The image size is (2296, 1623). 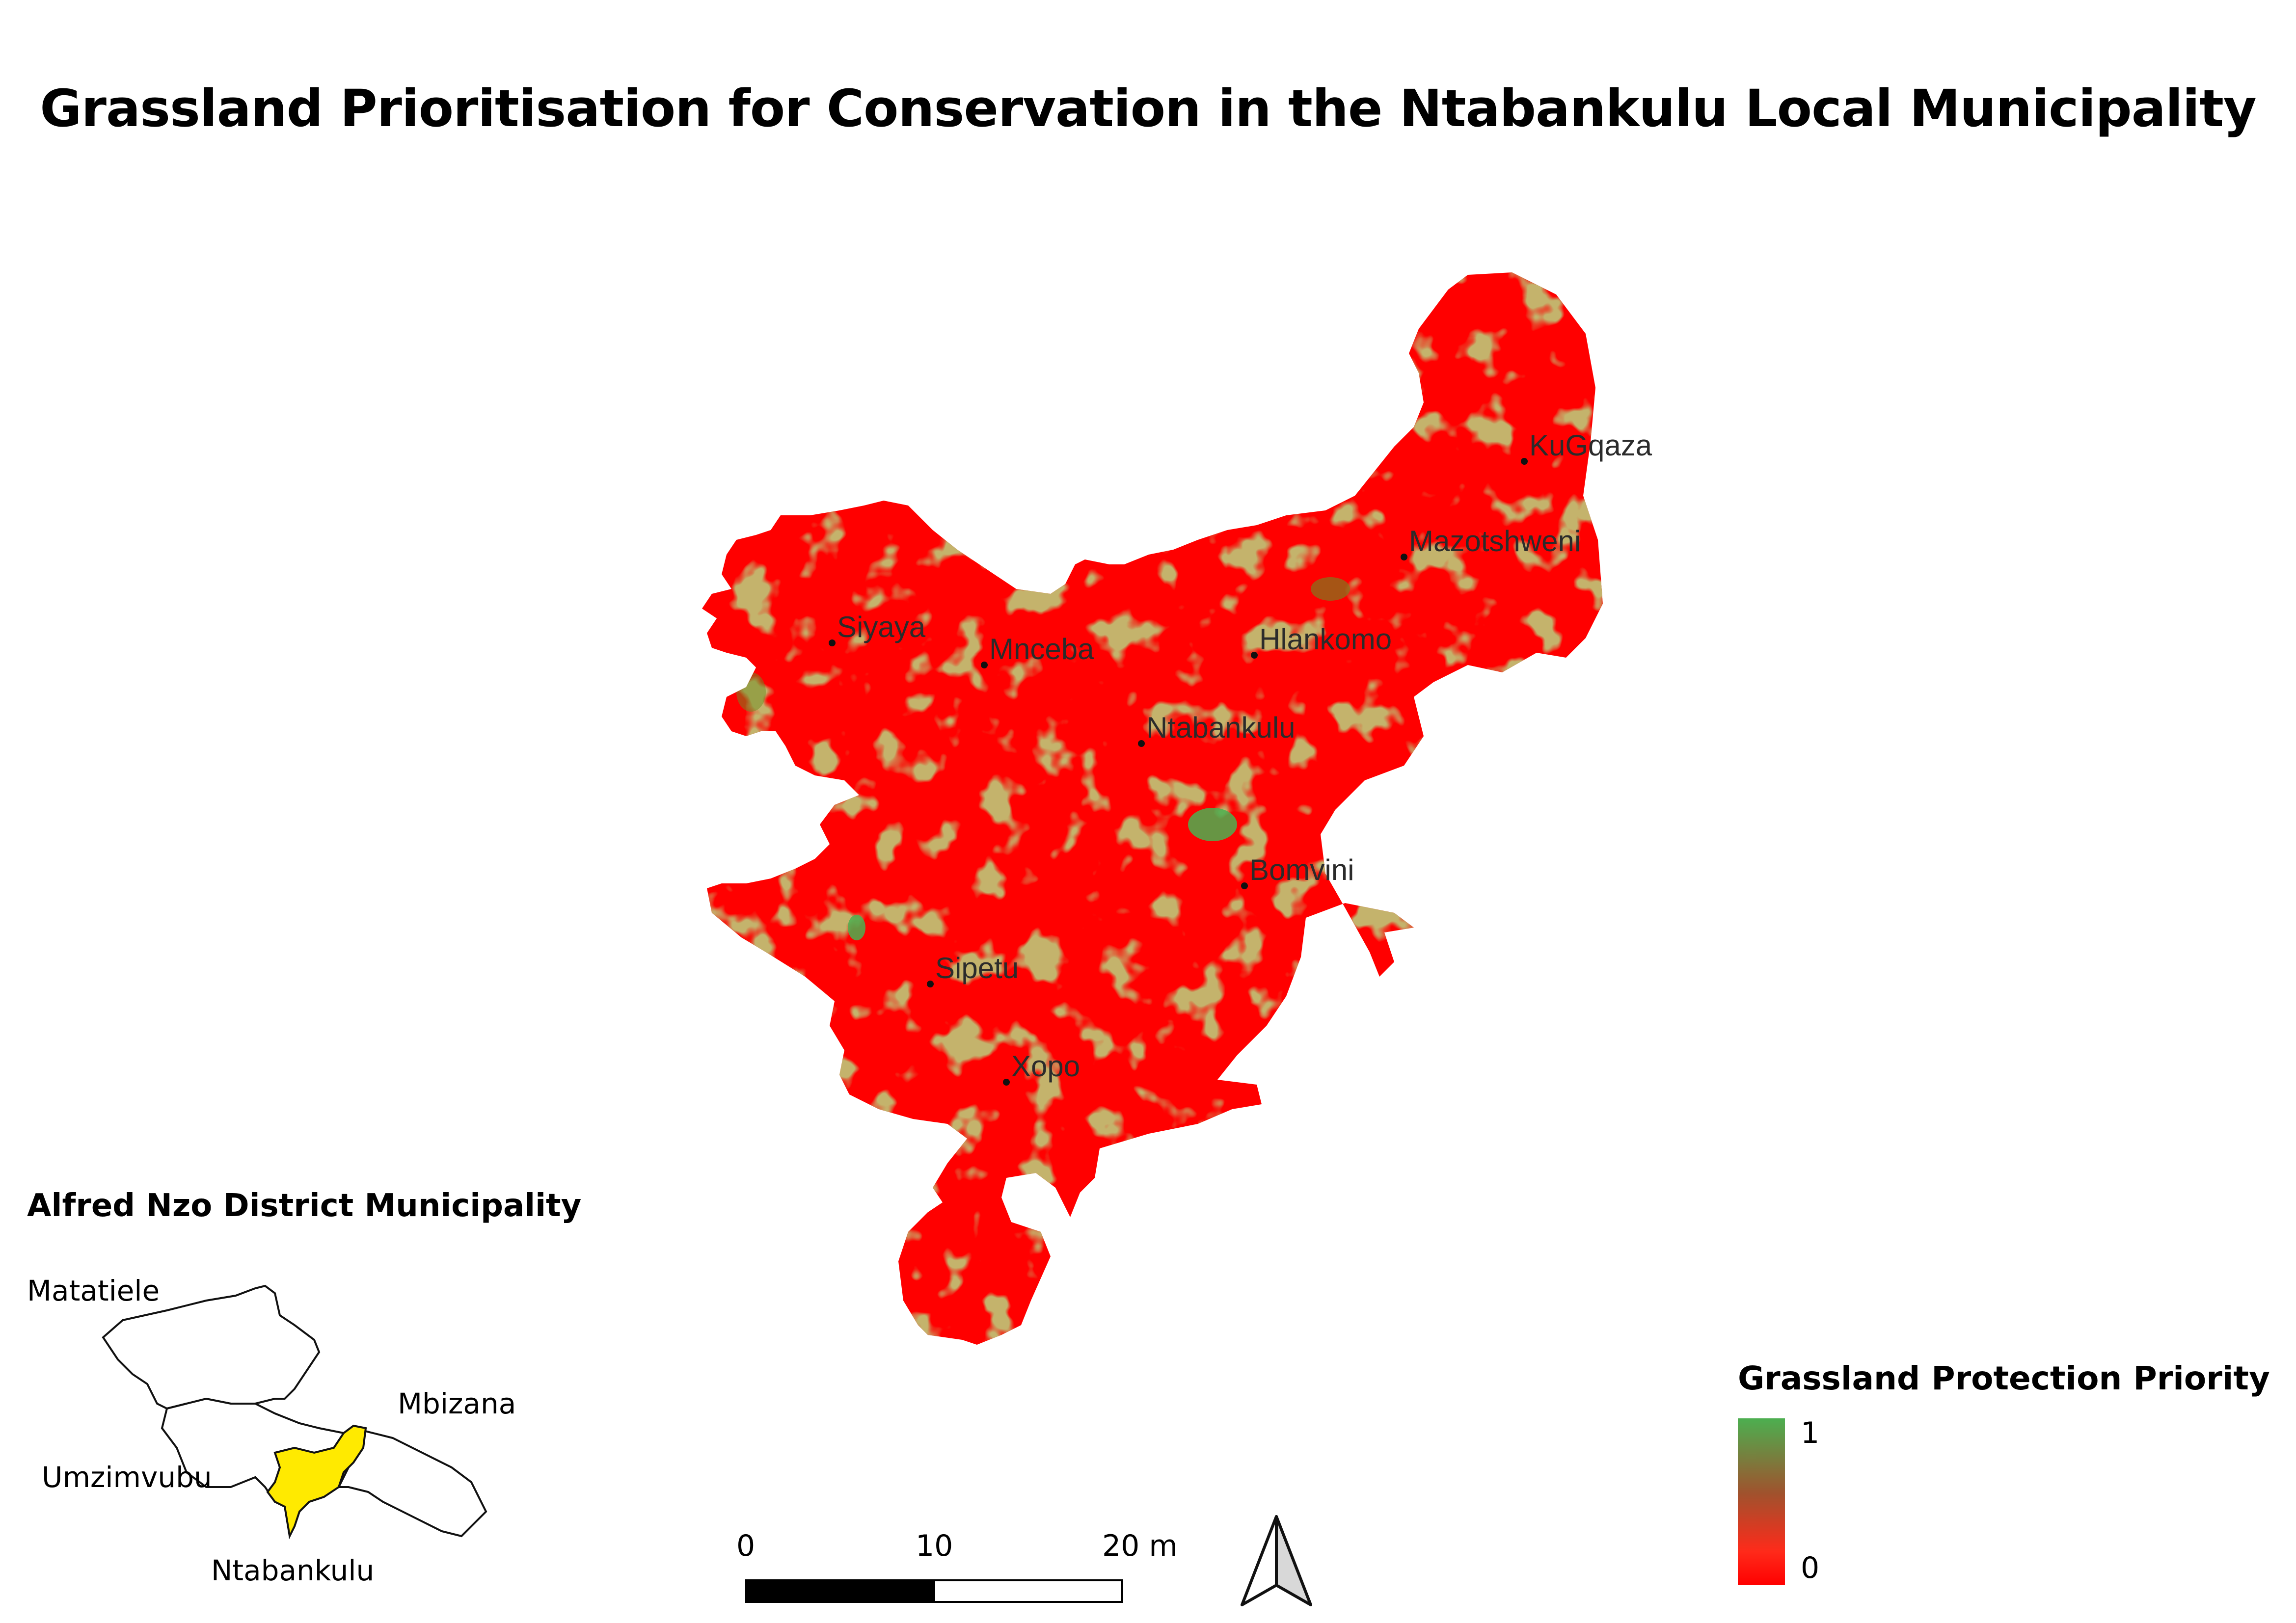 What do you see at coordinates (292, 1570) in the screenshot?
I see `ntabankulu-label: Ntabankulu` at bounding box center [292, 1570].